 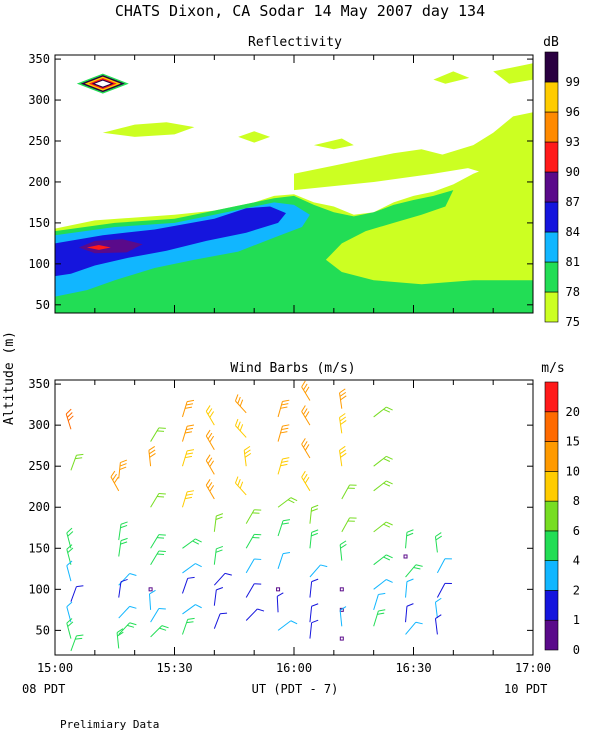 What do you see at coordinates (551, 42) in the screenshot?
I see `reflectivity-colorbar-unit: dB` at bounding box center [551, 42].